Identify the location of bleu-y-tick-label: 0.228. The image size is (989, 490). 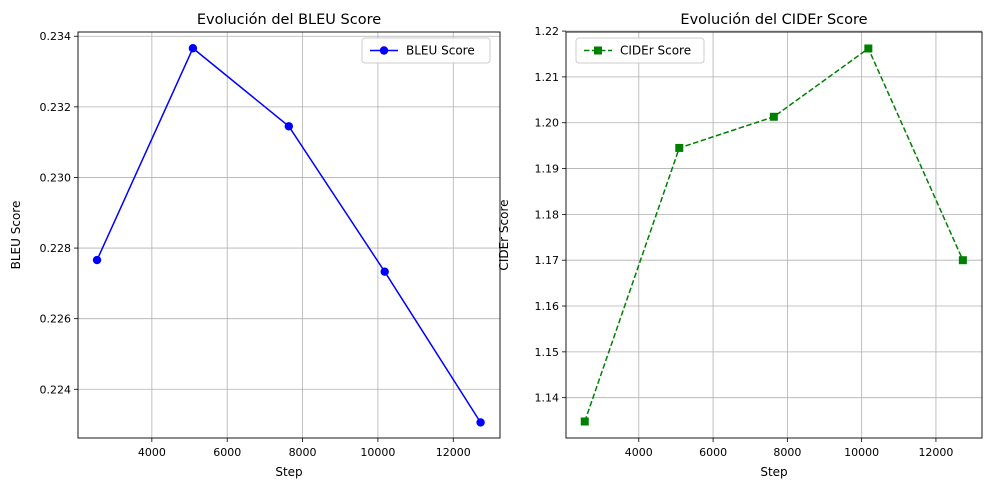
(56, 248).